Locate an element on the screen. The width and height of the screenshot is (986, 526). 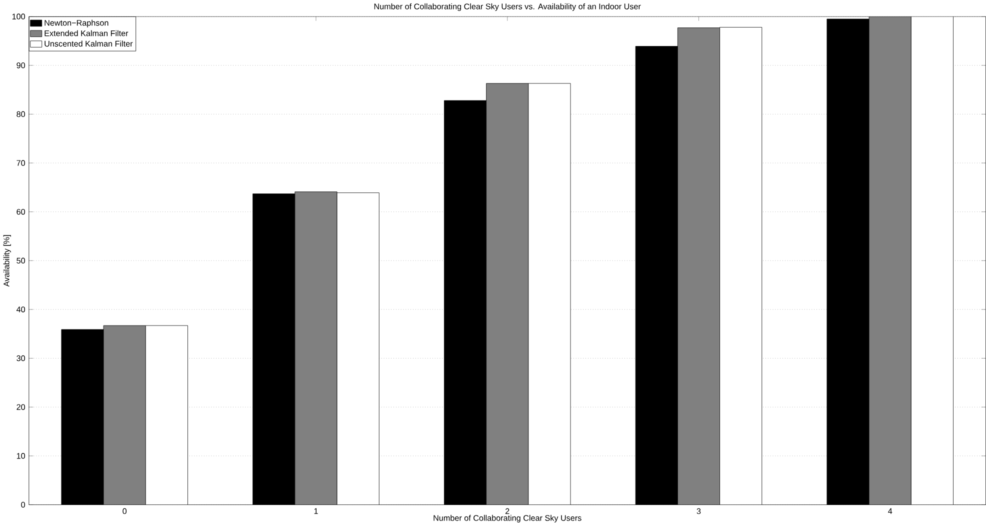
x-axis-title: Number of Collaborating Clear Sky Users is located at coordinates (508, 518).